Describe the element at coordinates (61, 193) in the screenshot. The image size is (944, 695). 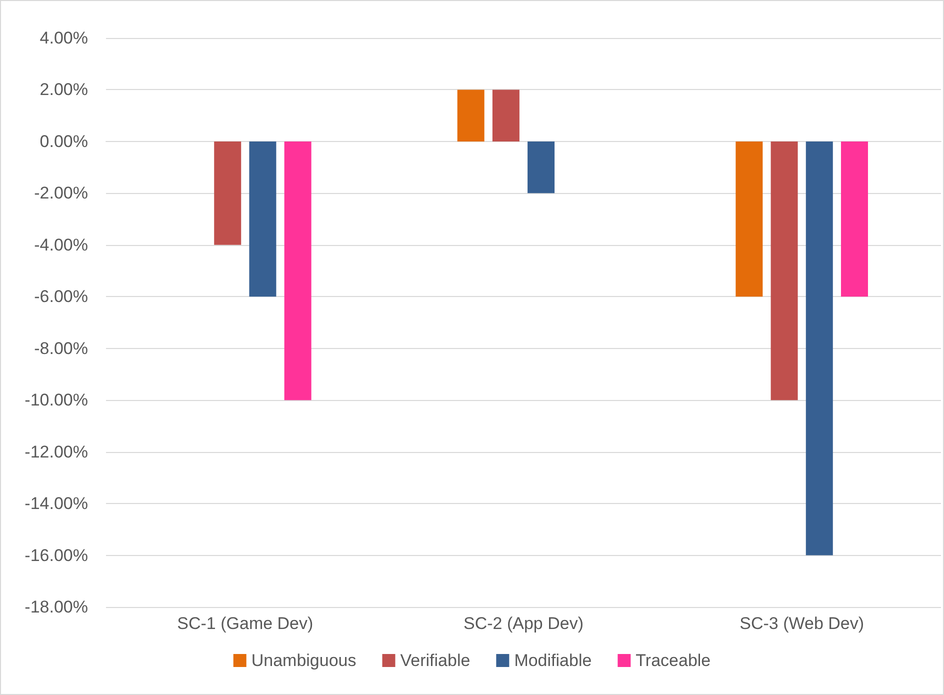
I see `y-tick-label: -2.00%` at that location.